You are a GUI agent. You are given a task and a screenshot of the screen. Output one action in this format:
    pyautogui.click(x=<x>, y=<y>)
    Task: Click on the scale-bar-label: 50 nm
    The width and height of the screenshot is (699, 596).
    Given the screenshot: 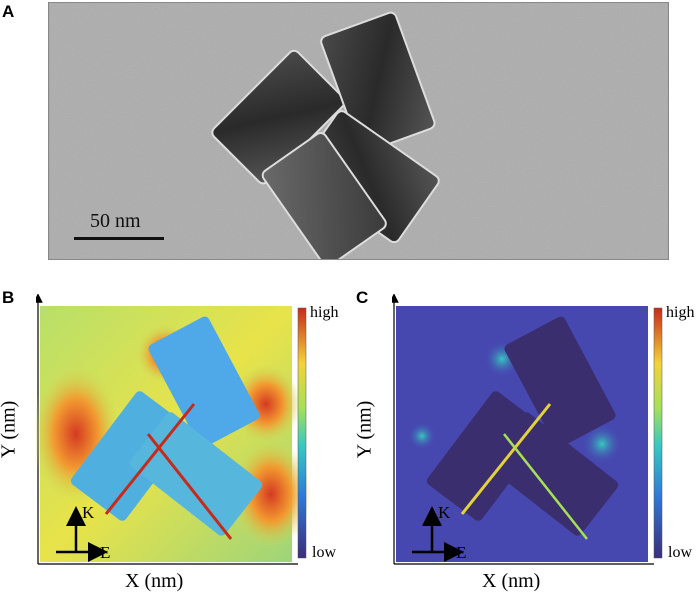 What is the action you would take?
    pyautogui.click(x=115, y=221)
    